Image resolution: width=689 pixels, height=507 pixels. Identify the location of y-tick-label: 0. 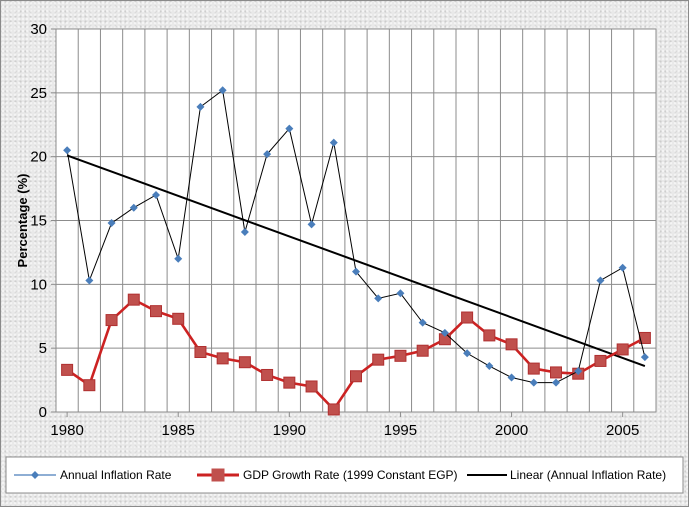
(43, 412).